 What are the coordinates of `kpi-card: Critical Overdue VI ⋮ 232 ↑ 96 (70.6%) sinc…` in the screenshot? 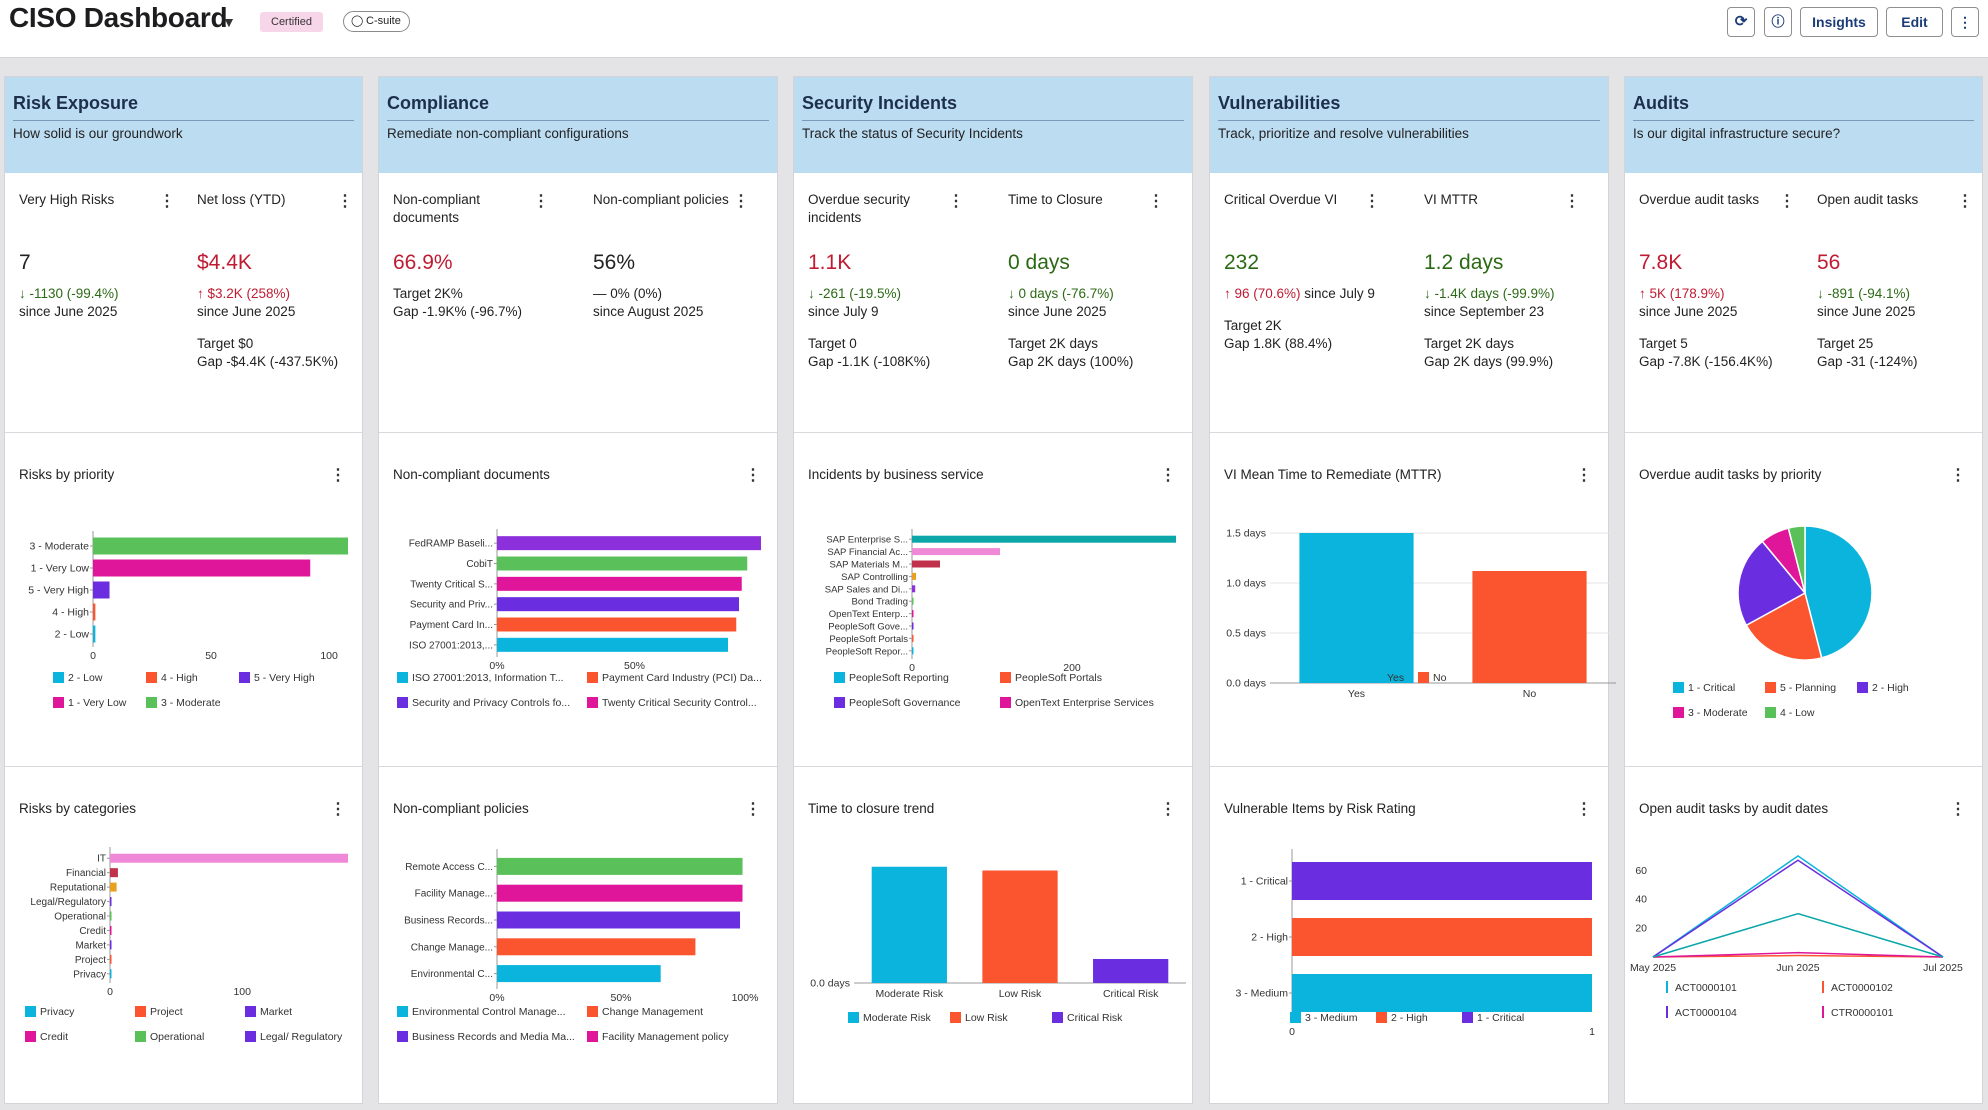 It's located at (1311, 271).